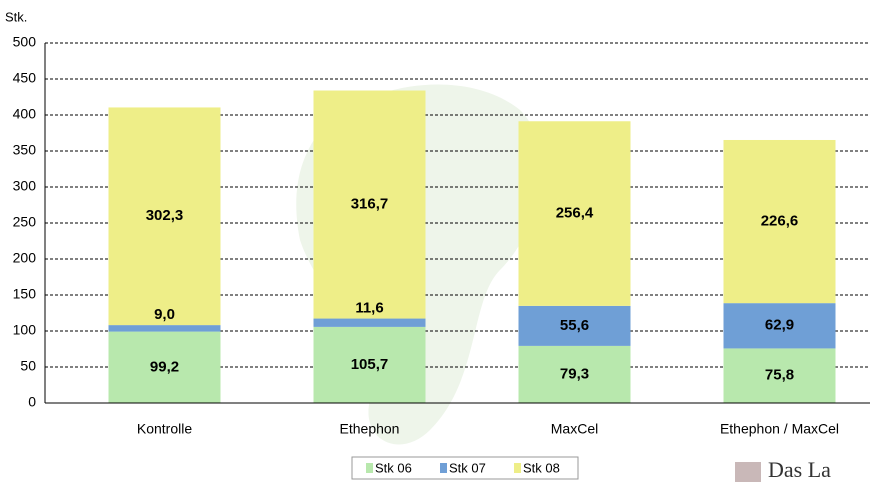 The width and height of the screenshot is (873, 482). I want to click on y-tick-label: 100, so click(25, 330).